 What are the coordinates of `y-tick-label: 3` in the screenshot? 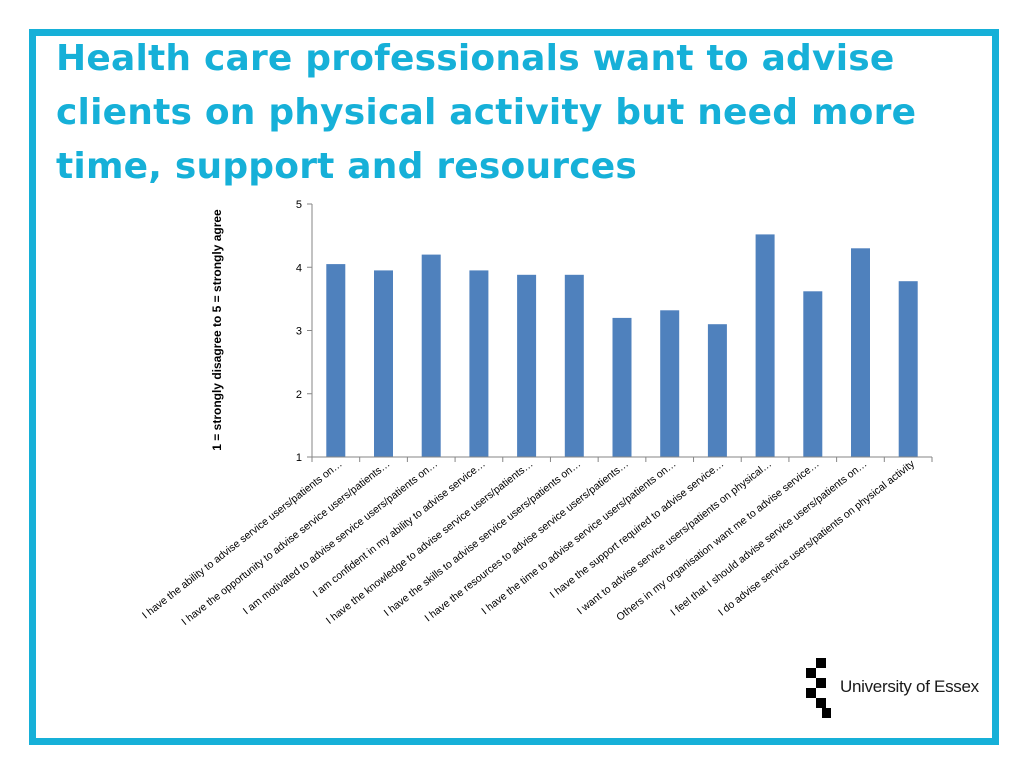 It's located at (299, 332).